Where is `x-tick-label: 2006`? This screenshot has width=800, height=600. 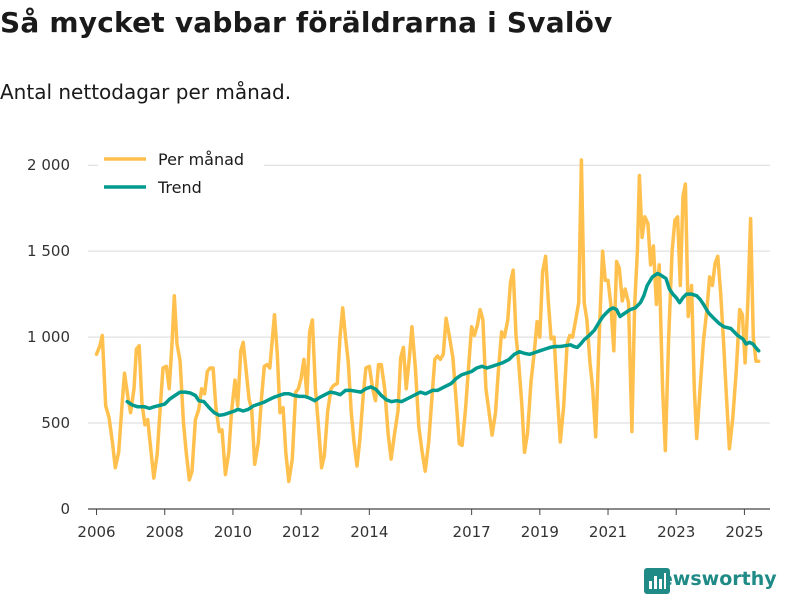
x-tick-label: 2006 is located at coordinates (96, 532).